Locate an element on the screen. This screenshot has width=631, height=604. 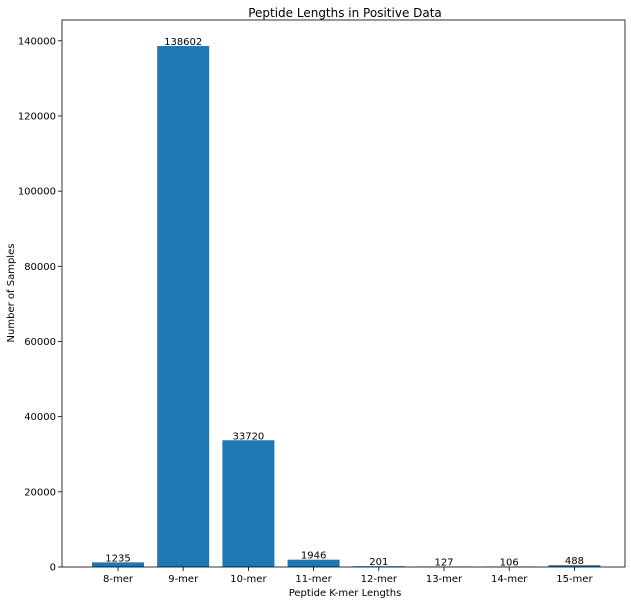
x-tick-label: 15-mer is located at coordinates (574, 579).